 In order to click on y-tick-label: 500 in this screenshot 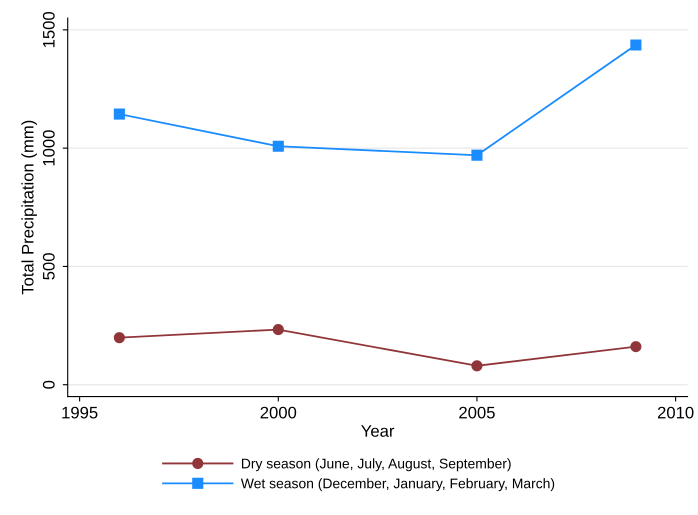, I will do `click(48, 266)`.